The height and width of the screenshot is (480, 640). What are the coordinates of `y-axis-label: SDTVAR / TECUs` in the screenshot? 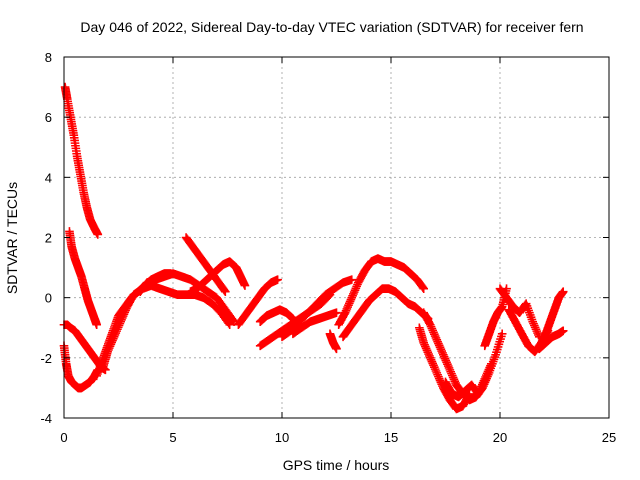 It's located at (12, 238).